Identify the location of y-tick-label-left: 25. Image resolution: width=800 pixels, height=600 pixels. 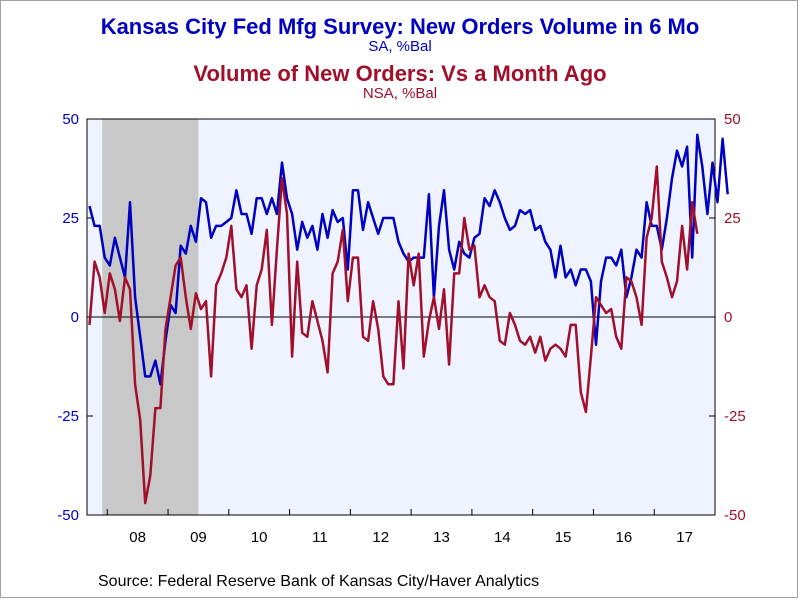
(70, 218).